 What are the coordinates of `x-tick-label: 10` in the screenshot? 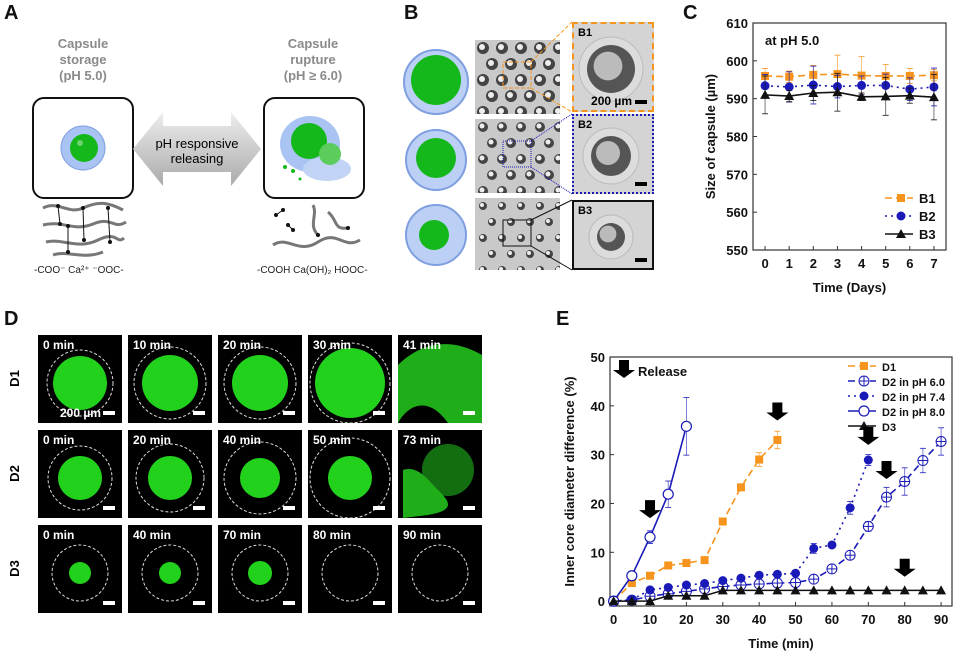 It's located at (650, 619).